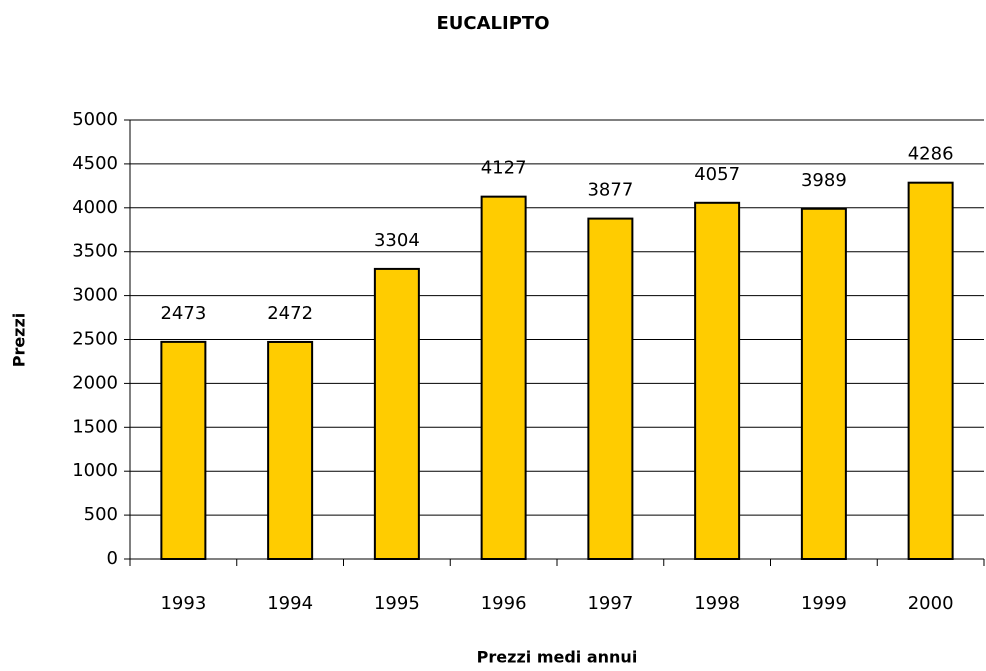 This screenshot has width=986, height=671. Describe the element at coordinates (101, 514) in the screenshot. I see `y-tick-label: 500` at that location.